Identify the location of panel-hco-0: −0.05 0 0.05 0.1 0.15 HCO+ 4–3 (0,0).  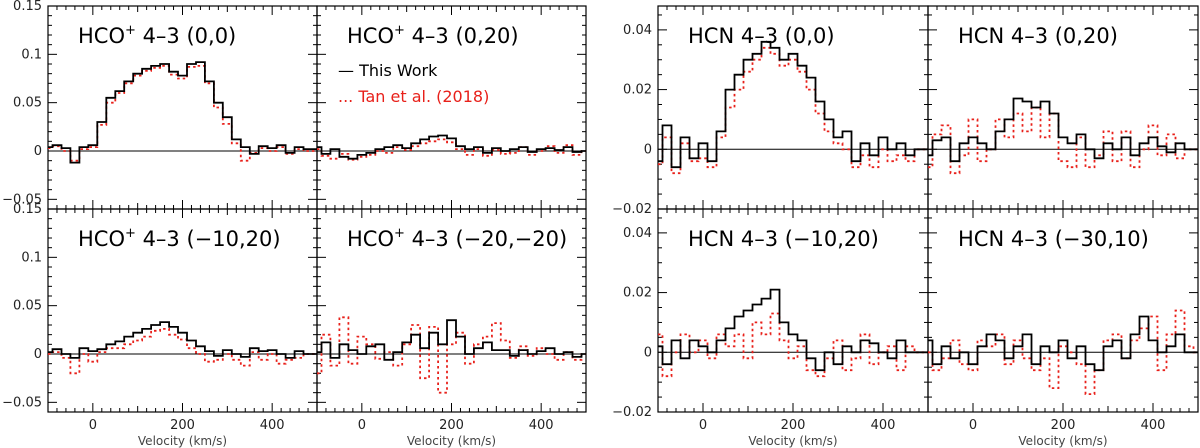
(160, 105).